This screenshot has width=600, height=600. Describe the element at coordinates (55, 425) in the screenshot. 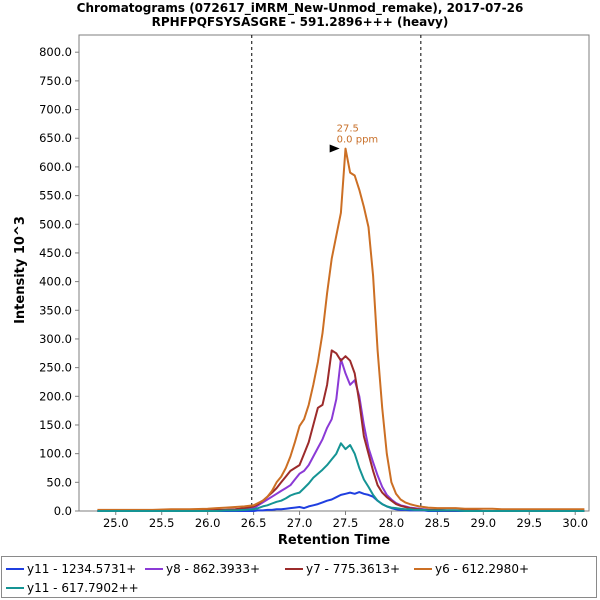

I see `y-tick-label: 150.0` at that location.